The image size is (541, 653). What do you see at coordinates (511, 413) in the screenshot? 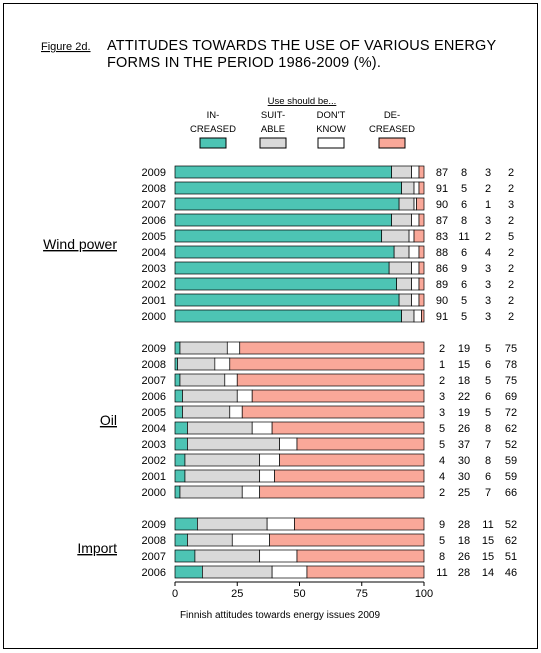
I see `value-oil-2005-decreased: 72` at bounding box center [511, 413].